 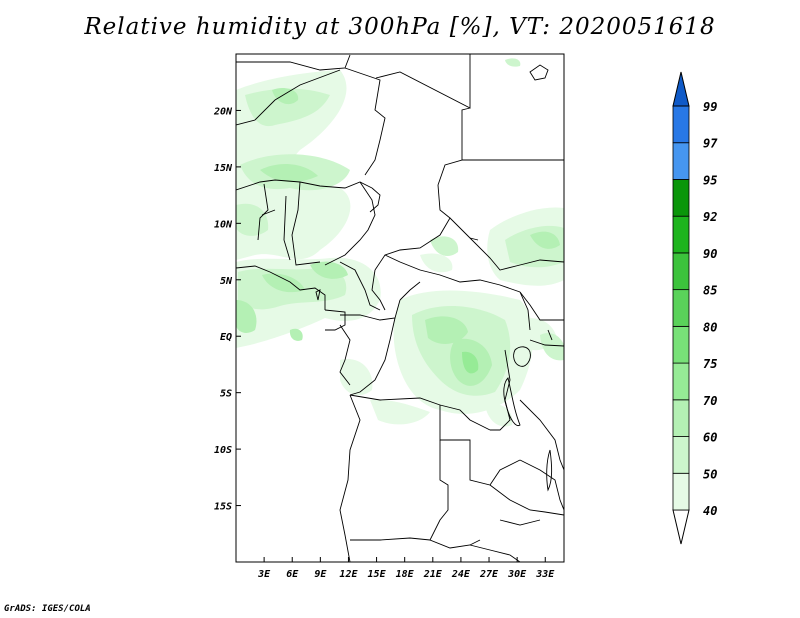 What do you see at coordinates (710, 327) in the screenshot?
I see `colorbar-level-label: 80` at bounding box center [710, 327].